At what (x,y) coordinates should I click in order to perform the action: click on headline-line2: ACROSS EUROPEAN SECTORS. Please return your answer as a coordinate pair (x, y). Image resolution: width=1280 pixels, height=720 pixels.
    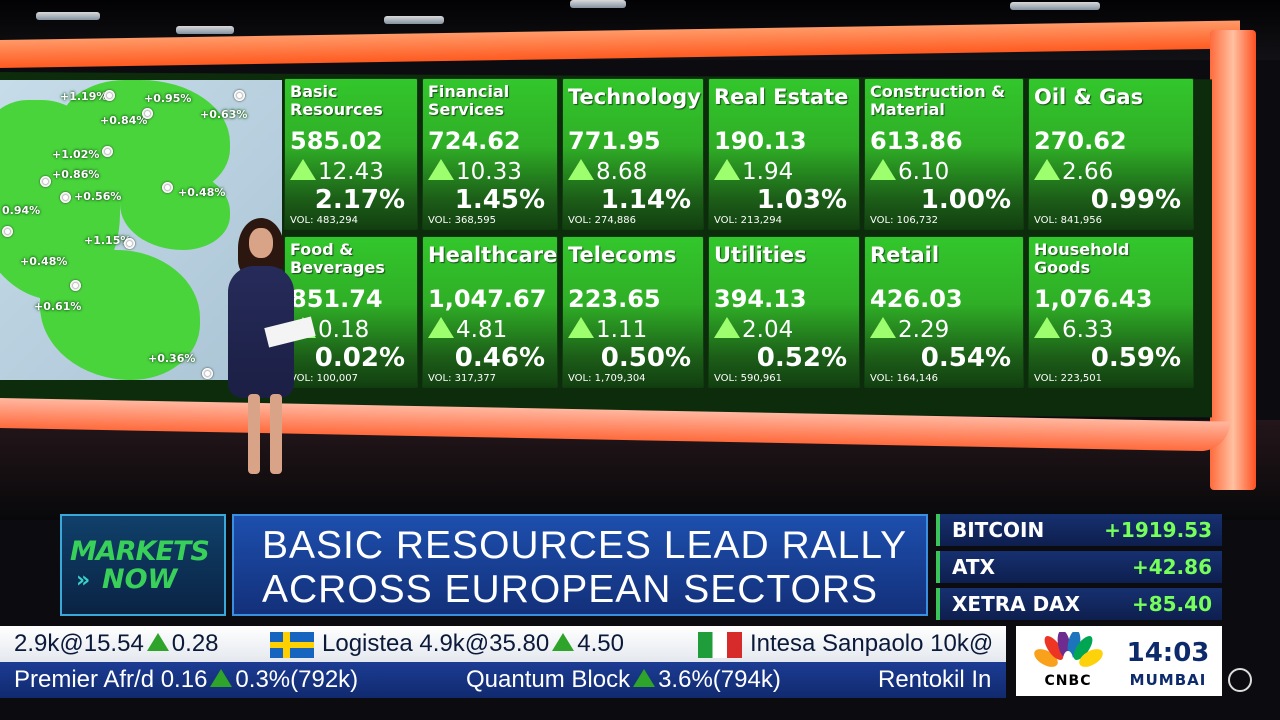
    Looking at the image, I should click on (570, 589).